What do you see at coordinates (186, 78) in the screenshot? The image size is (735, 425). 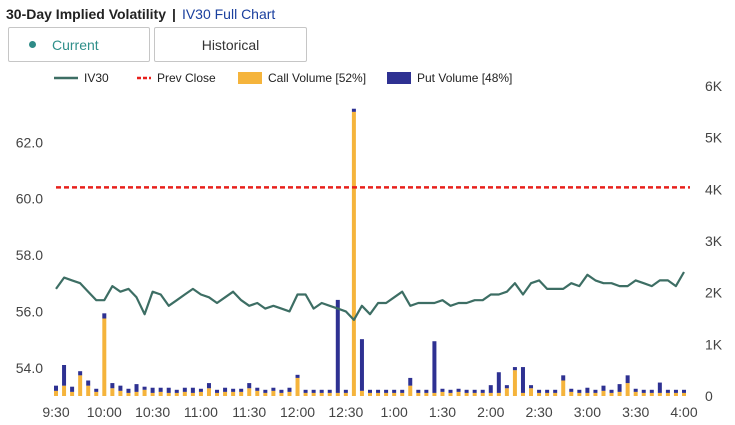 I see `legend-label: Prev Close` at bounding box center [186, 78].